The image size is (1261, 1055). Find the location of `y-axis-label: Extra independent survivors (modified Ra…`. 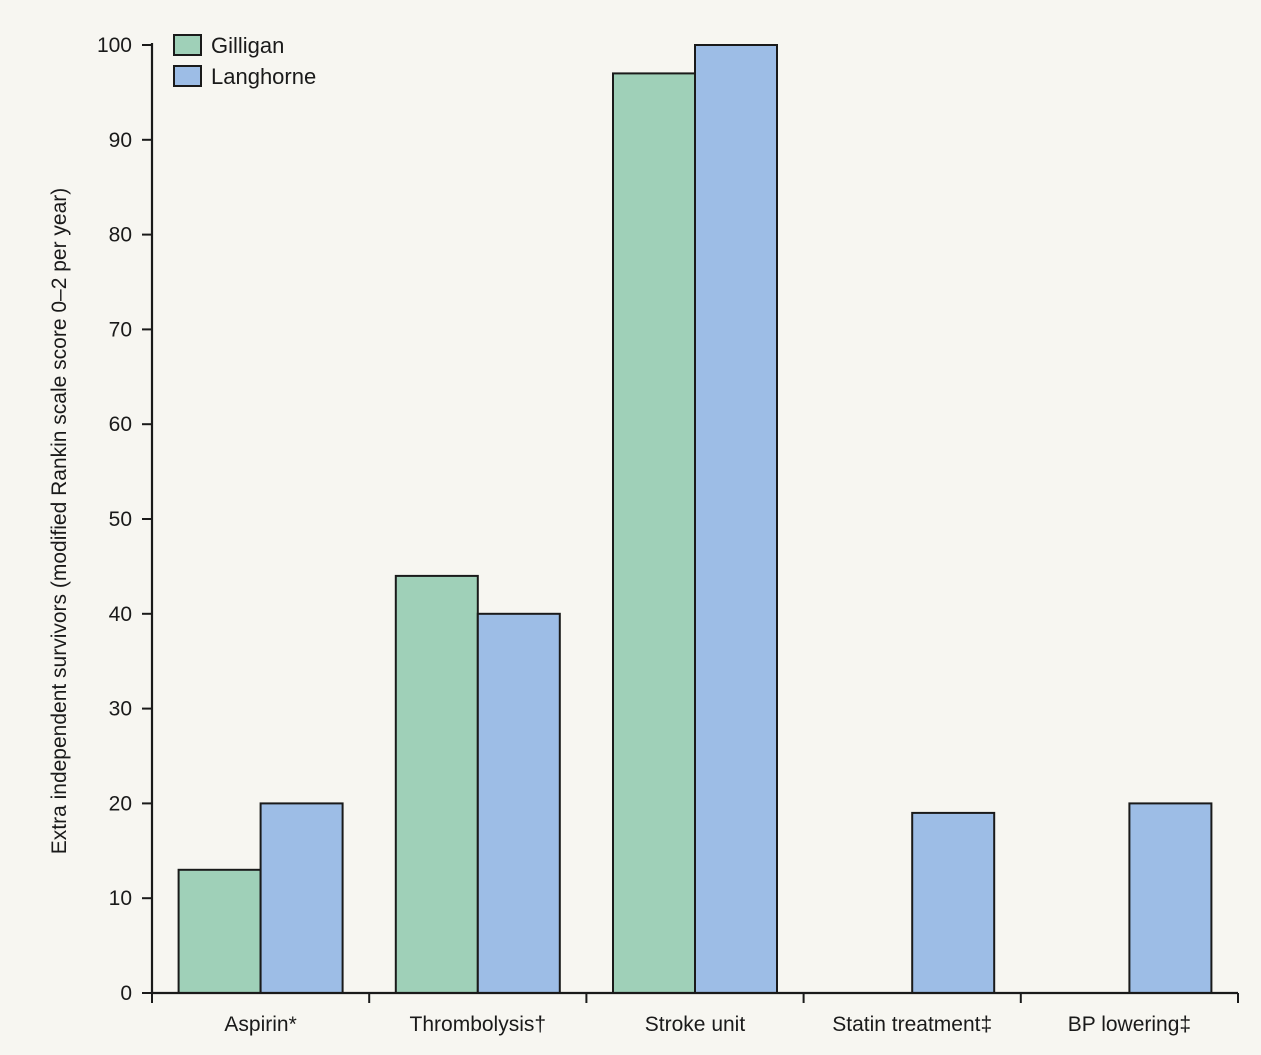

y-axis-label: Extra independent survivors (modified Ra… is located at coordinates (59, 521).